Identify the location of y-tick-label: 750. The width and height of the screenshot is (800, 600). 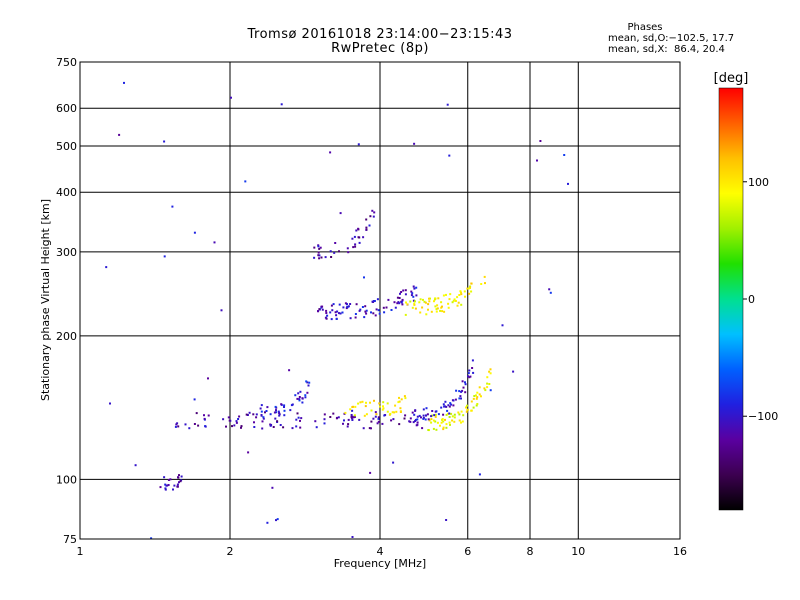
(66, 62).